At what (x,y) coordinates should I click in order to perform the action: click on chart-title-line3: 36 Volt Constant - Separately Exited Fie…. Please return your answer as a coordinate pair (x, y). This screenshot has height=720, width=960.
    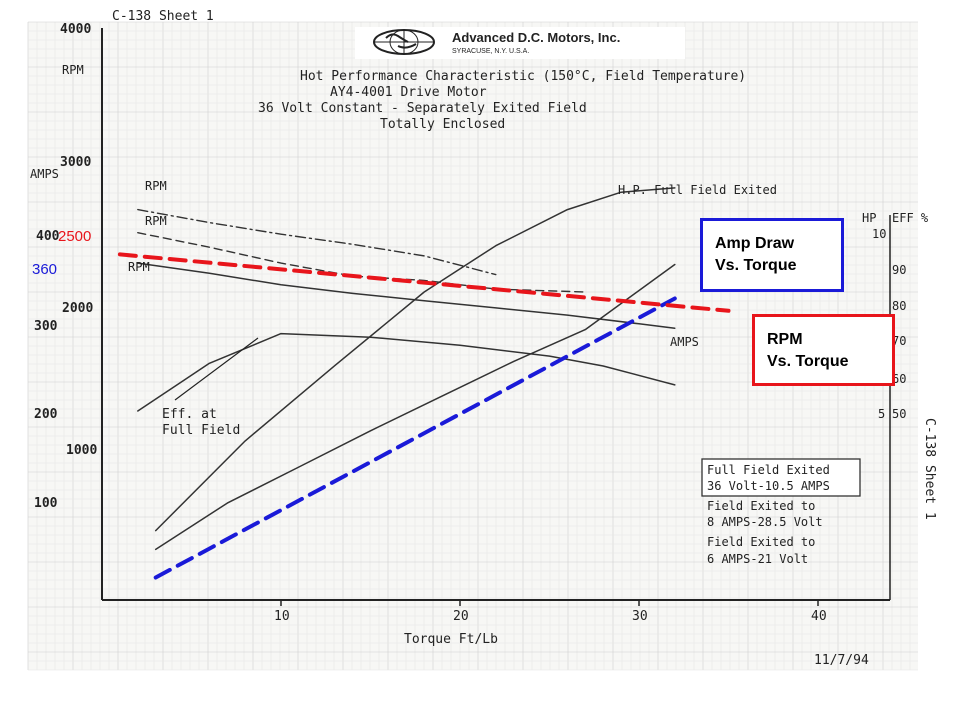
    Looking at the image, I should click on (422, 108).